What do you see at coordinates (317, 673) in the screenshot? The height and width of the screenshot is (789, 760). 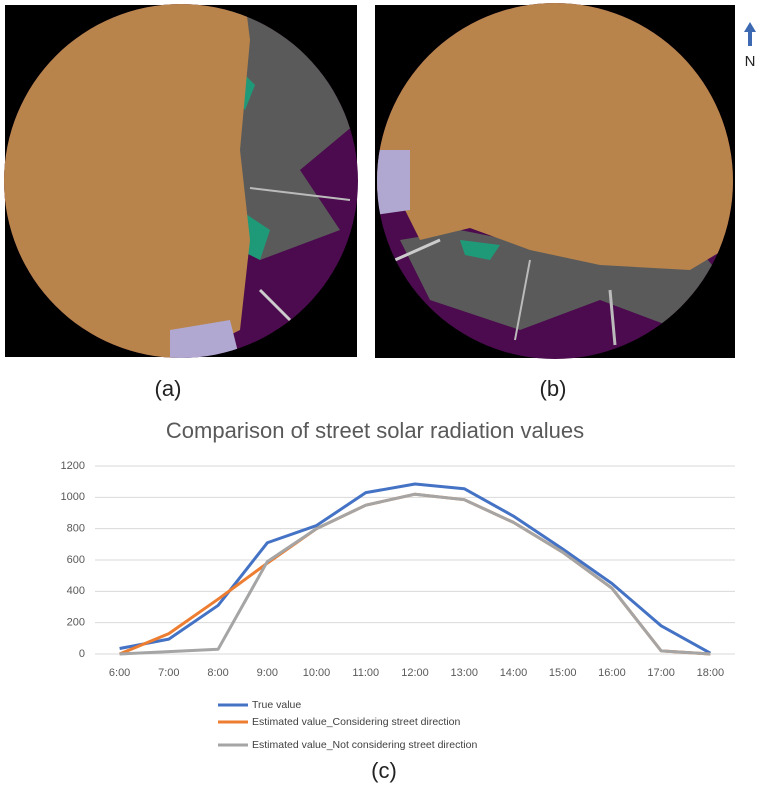 I see `x-tick-label: 10:00` at bounding box center [317, 673].